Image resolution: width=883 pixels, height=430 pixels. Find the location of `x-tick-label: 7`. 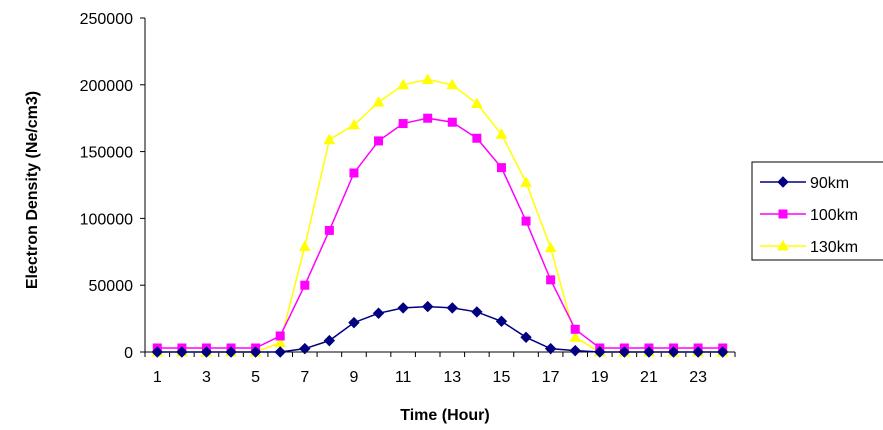

x-tick-label: 7 is located at coordinates (304, 377).